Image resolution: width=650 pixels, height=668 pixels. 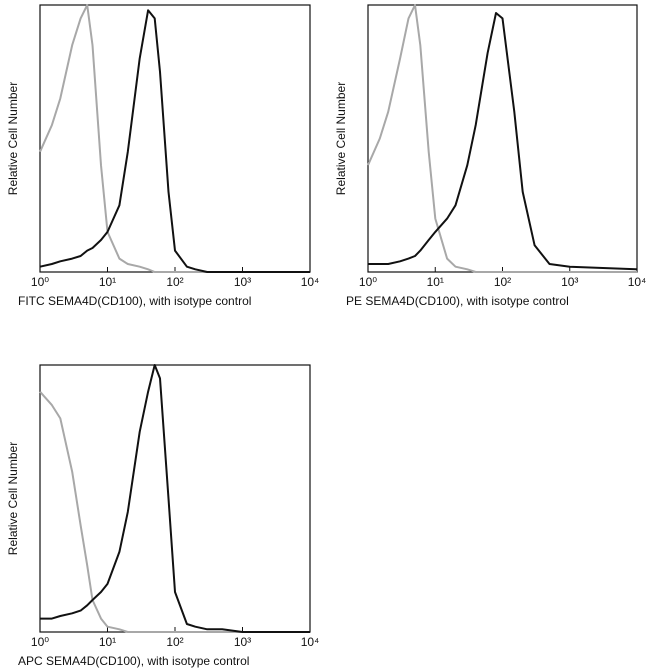 What do you see at coordinates (133, 661) in the screenshot?
I see `x-axis-label: APC SEMA4D(CD100), with isotype control` at bounding box center [133, 661].